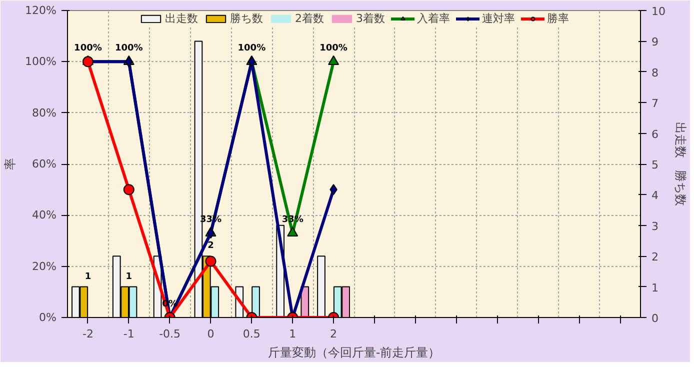 The height and width of the screenshot is (367, 694). What do you see at coordinates (47, 317) in the screenshot?
I see `y-tick-label: 0%` at bounding box center [47, 317].